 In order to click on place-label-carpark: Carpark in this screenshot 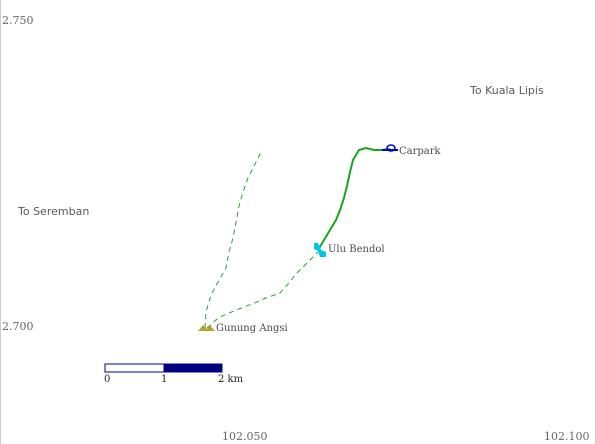, I will do `click(420, 151)`.